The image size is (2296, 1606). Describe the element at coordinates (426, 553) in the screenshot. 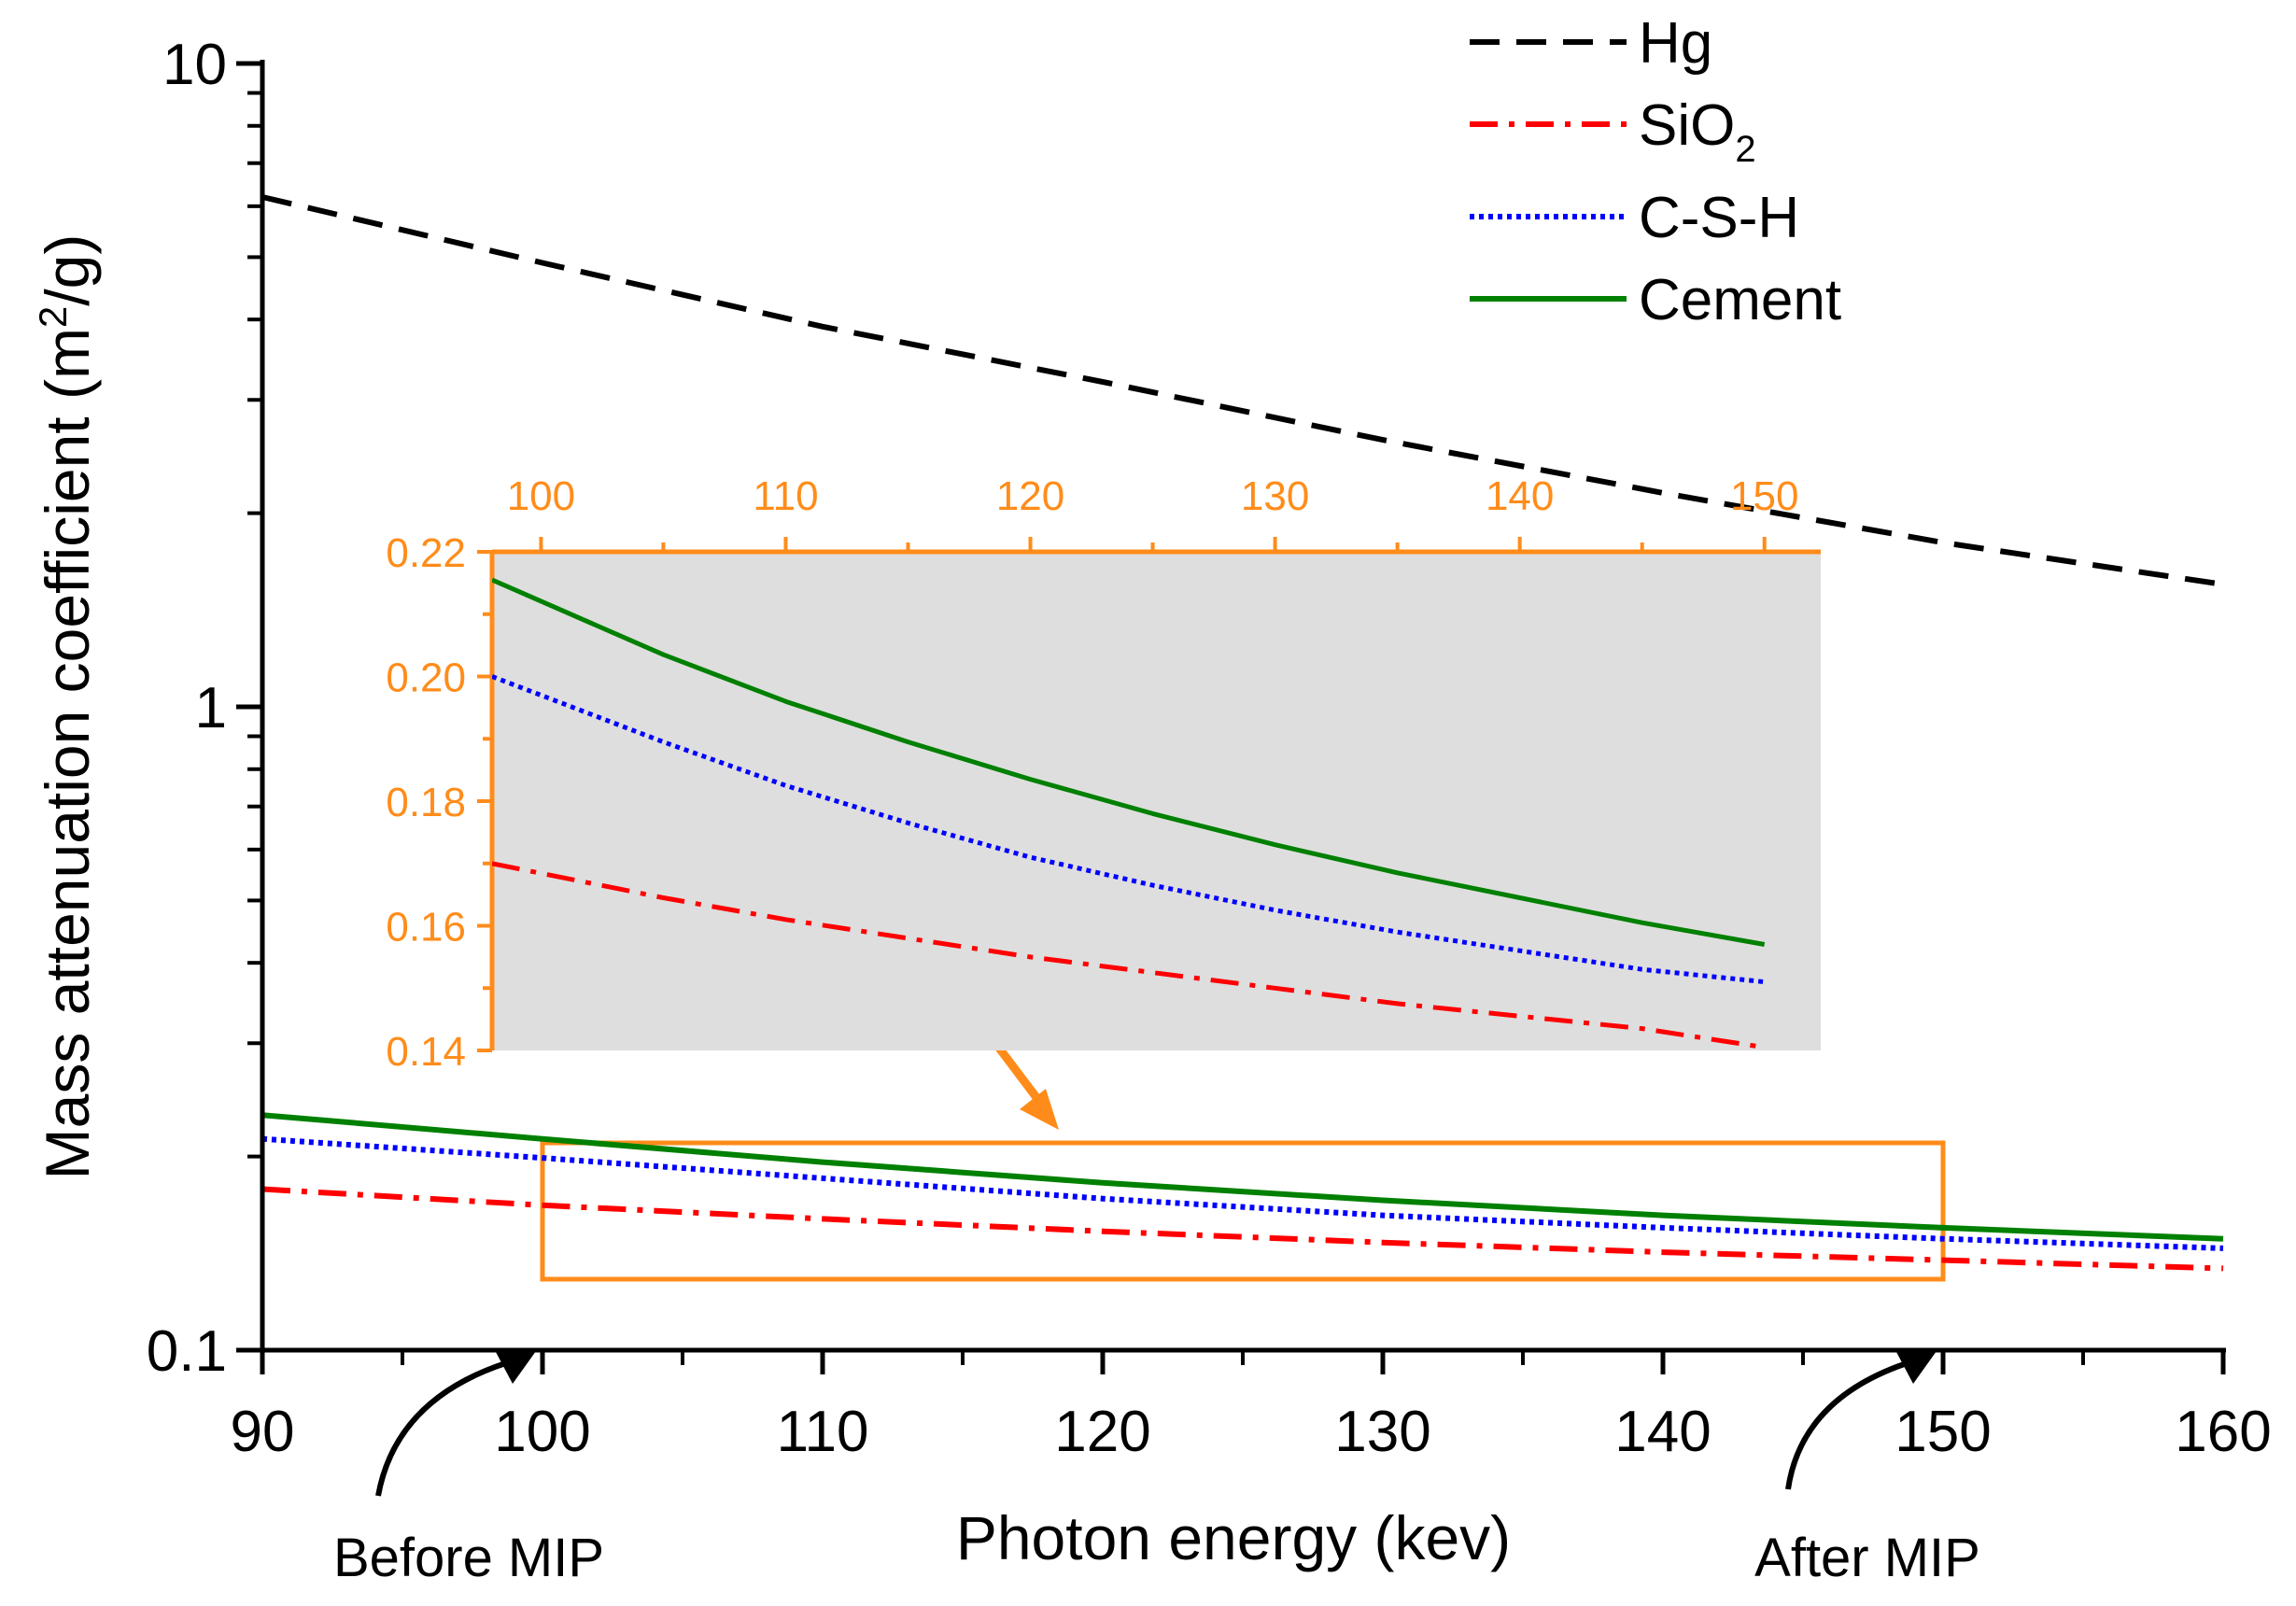

I see `inset-y-tick-label: 0.22` at that location.